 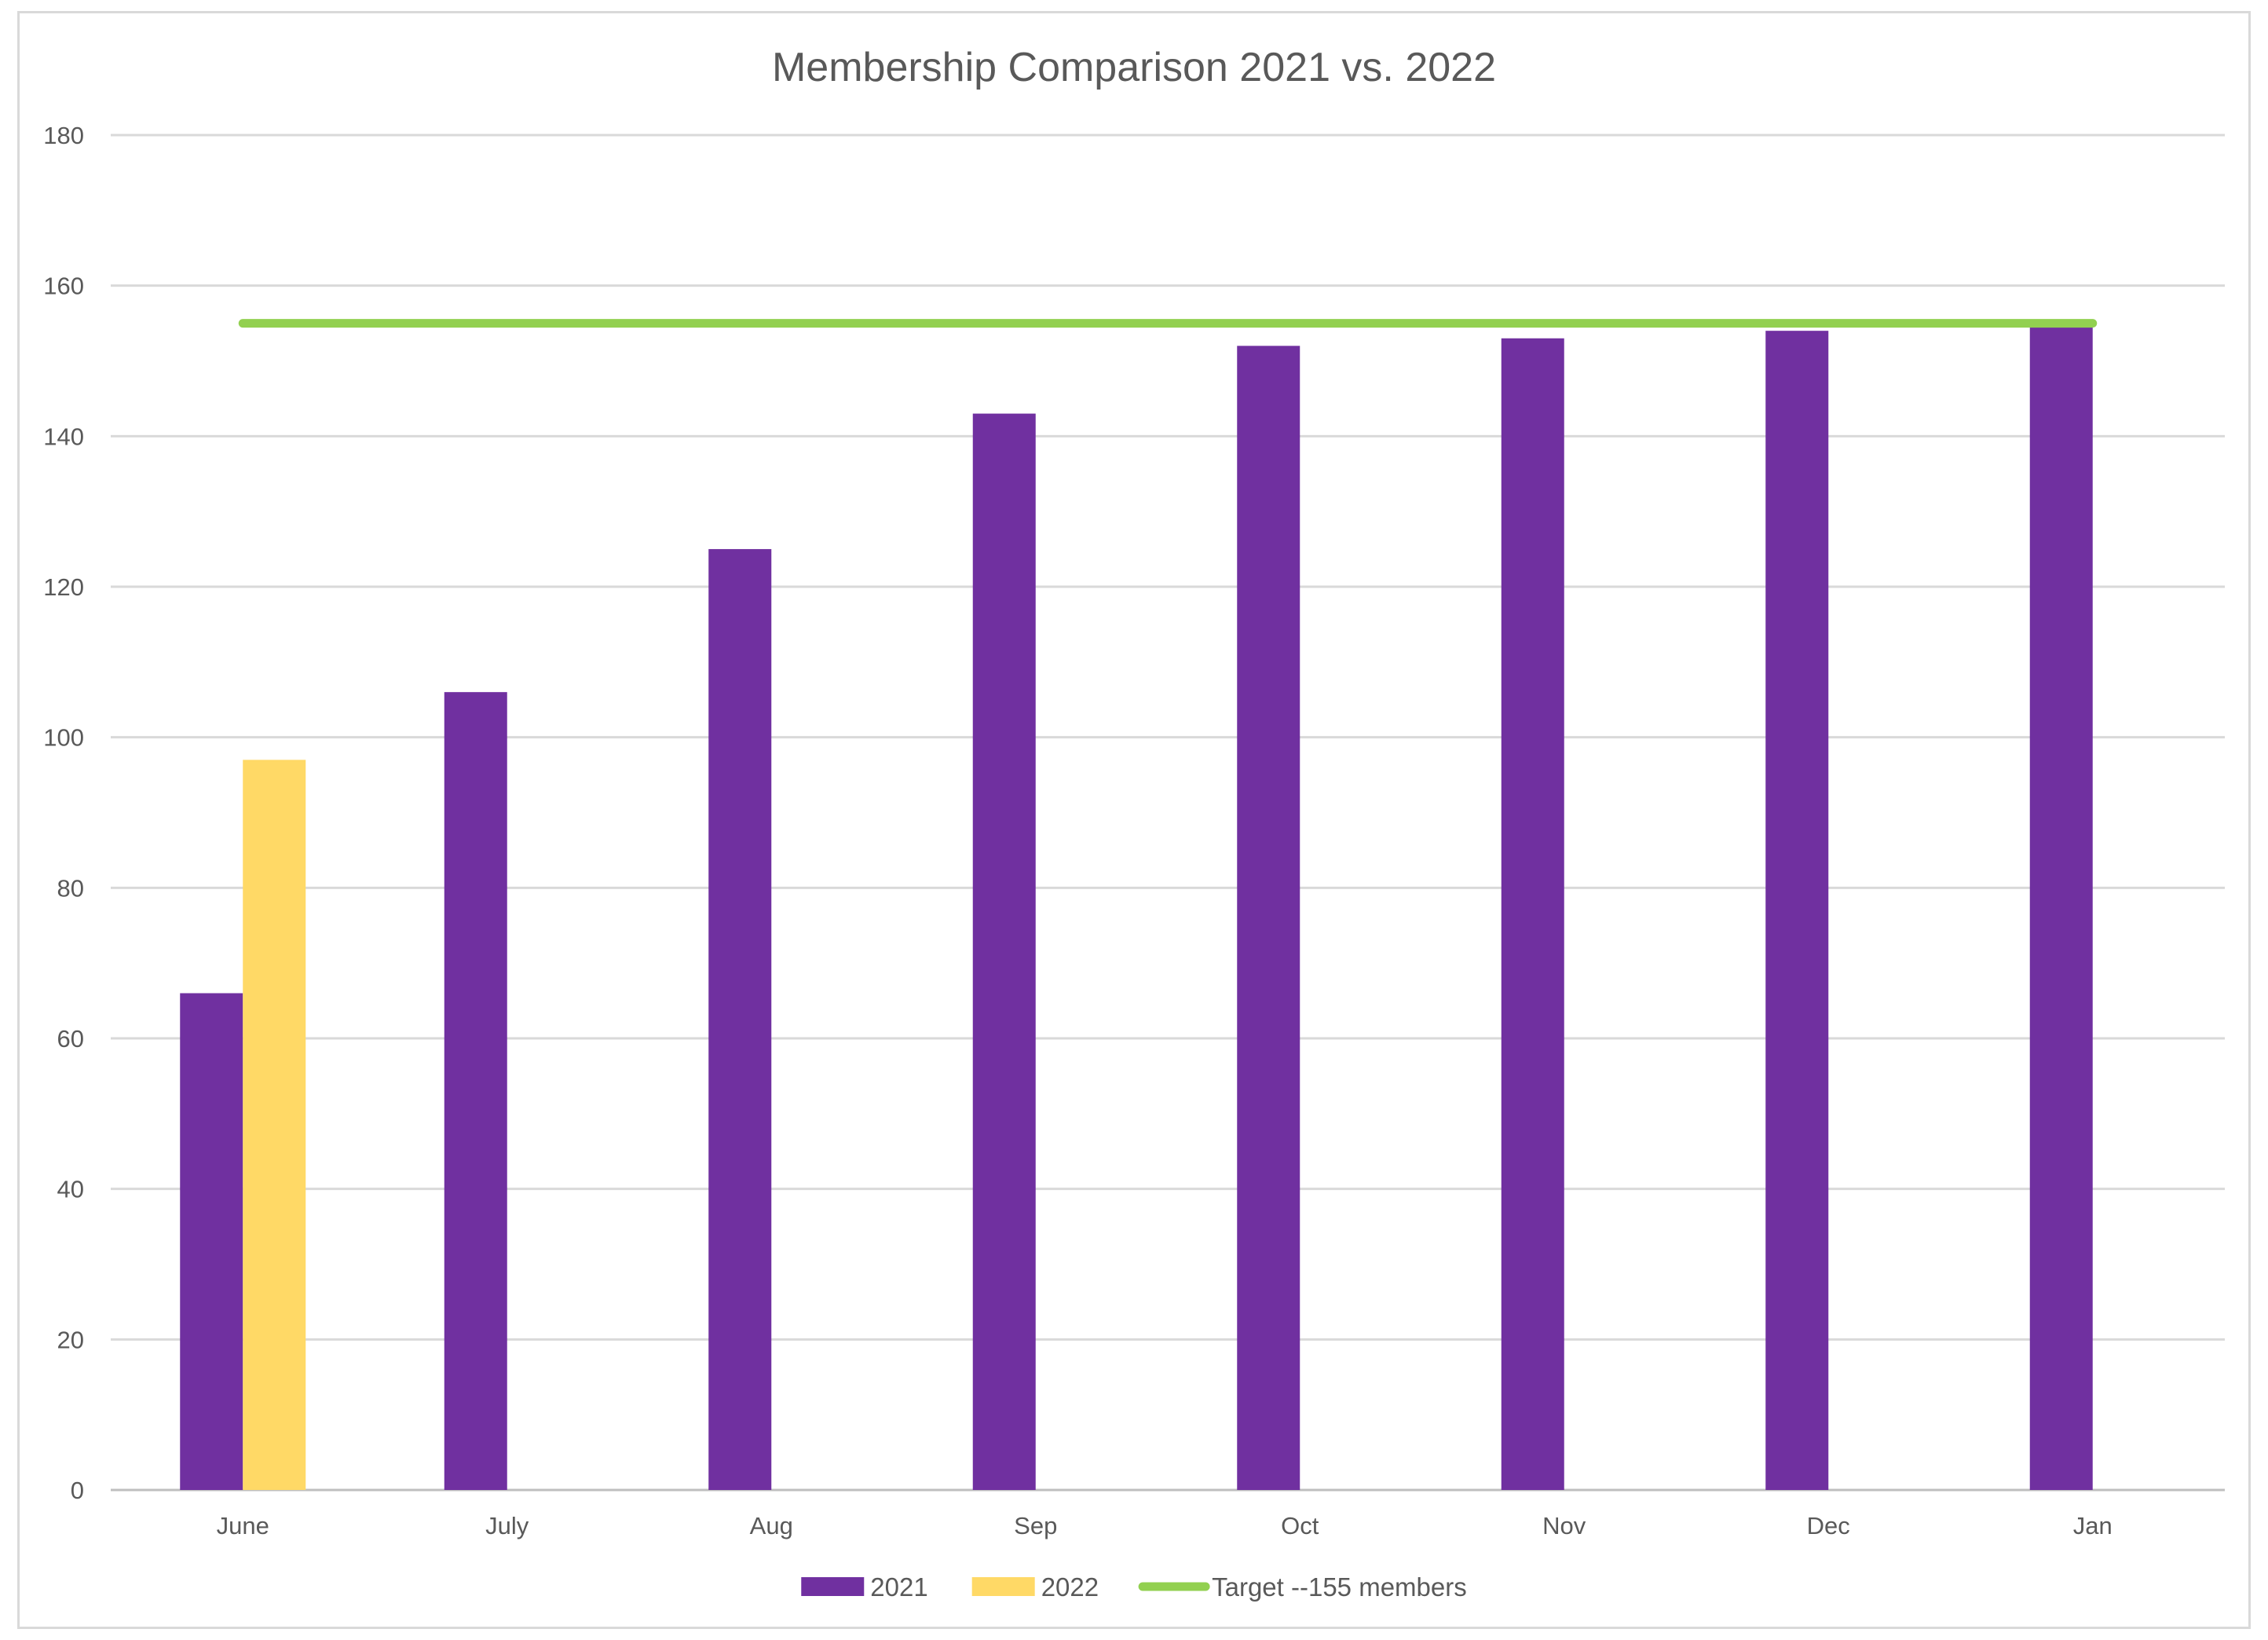 What do you see at coordinates (1003, 1586) in the screenshot?
I see `legend-swatch-2022` at bounding box center [1003, 1586].